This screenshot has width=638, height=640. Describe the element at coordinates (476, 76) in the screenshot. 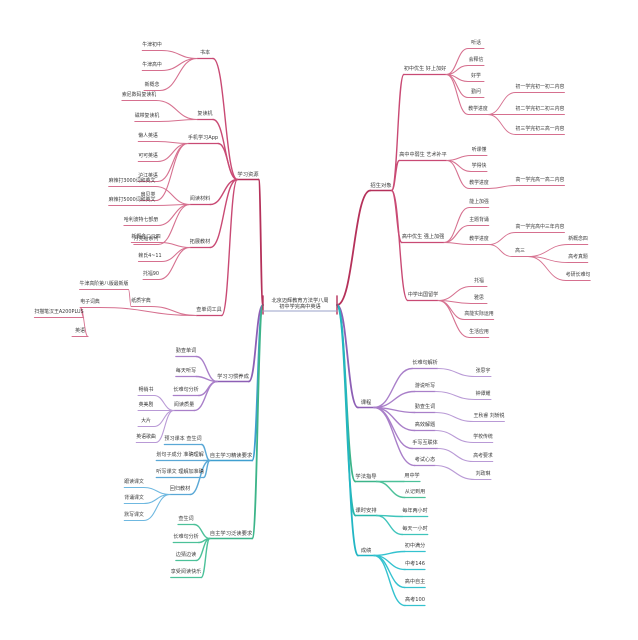

I see `mindmap-node: 好学` at that location.